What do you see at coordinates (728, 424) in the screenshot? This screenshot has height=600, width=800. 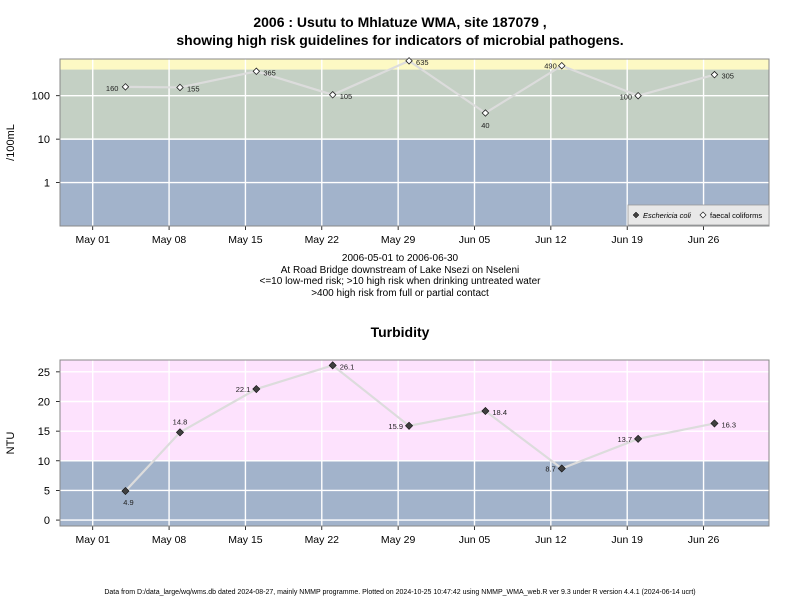 I see `data-label: 16.3` at bounding box center [728, 424].